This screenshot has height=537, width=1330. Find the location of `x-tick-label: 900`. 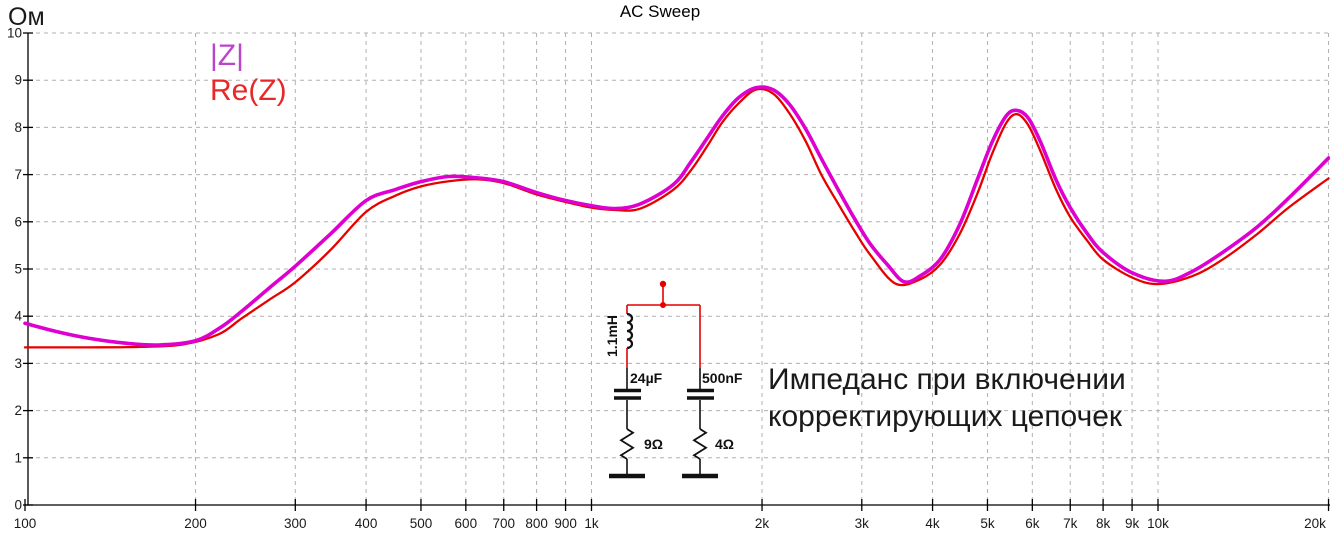

x-tick-label: 900 is located at coordinates (565, 523).